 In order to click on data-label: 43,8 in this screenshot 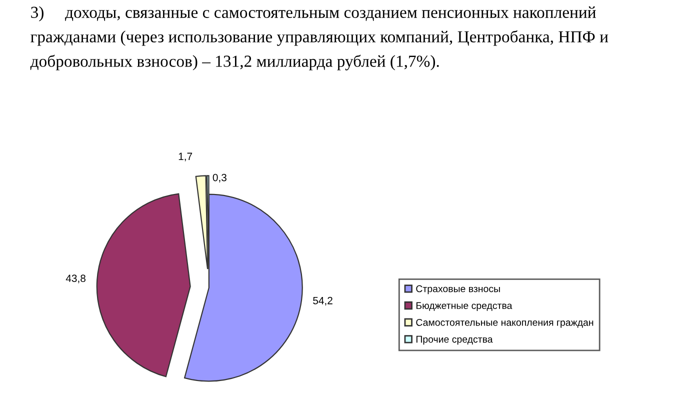, I will do `click(76, 279)`.